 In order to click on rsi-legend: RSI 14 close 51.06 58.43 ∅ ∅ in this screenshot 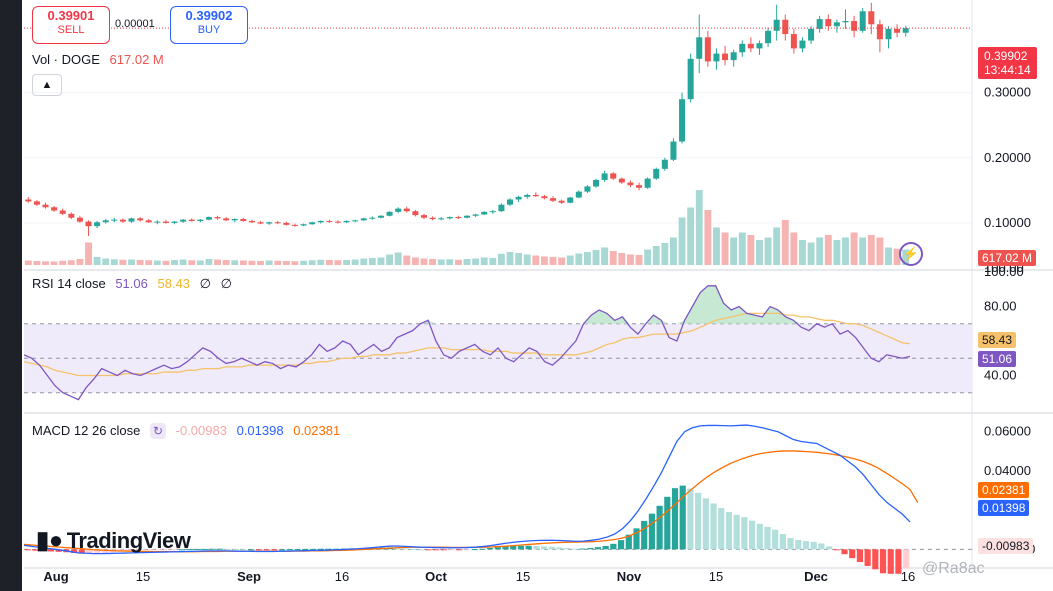, I will do `click(135, 284)`.